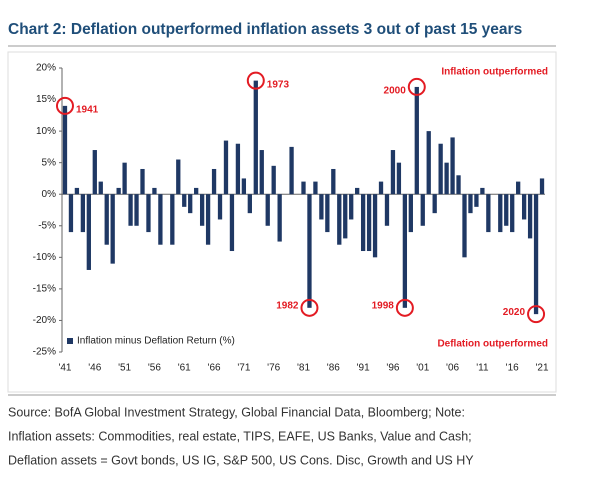 The width and height of the screenshot is (600, 500). Describe the element at coordinates (154, 368) in the screenshot. I see `x-tick-label: '56` at that location.